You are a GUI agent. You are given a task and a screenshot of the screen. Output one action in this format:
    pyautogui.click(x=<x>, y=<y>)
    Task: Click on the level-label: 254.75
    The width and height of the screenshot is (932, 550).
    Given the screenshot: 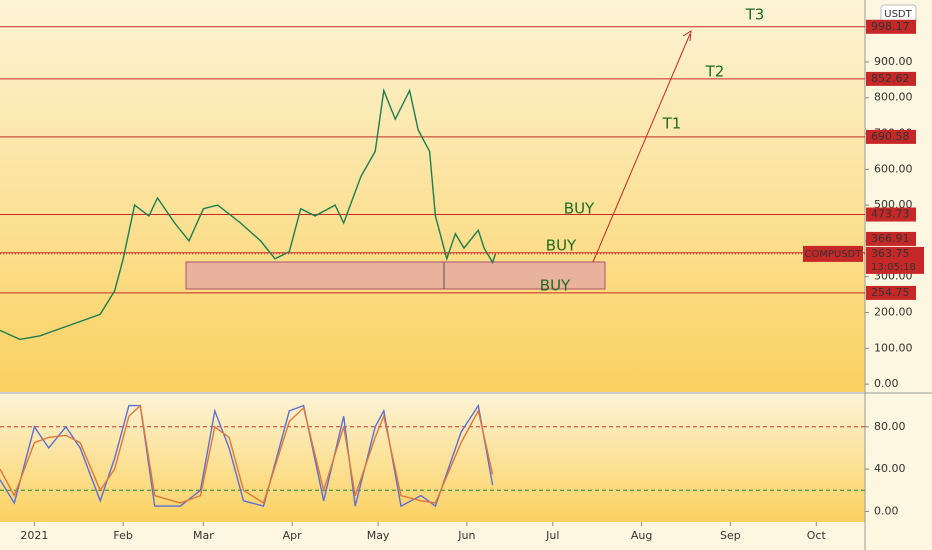 What is the action you would take?
    pyautogui.click(x=890, y=292)
    